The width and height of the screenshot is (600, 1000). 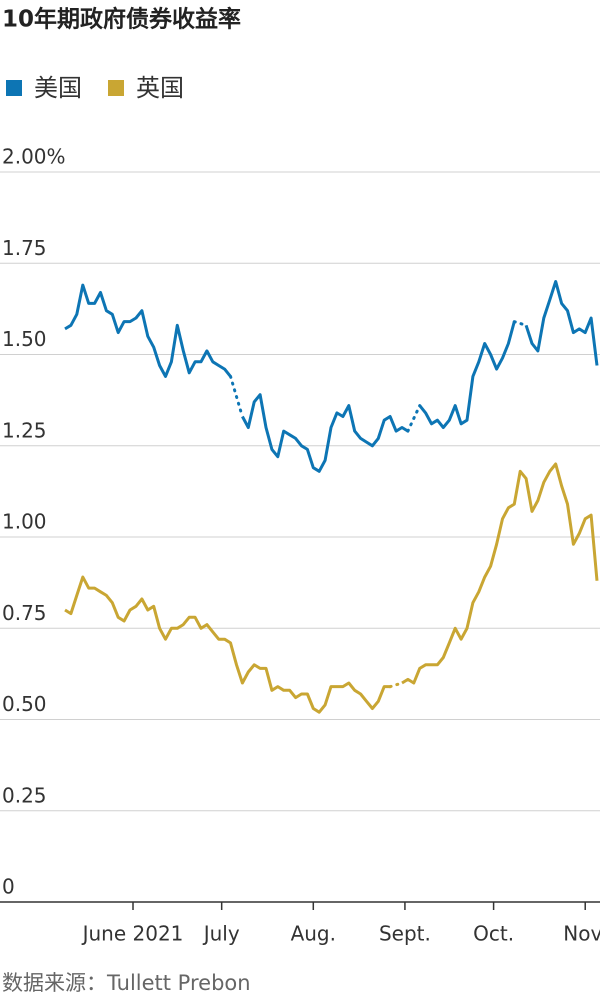 I want to click on x-tick-label: Aug., so click(x=313, y=934).